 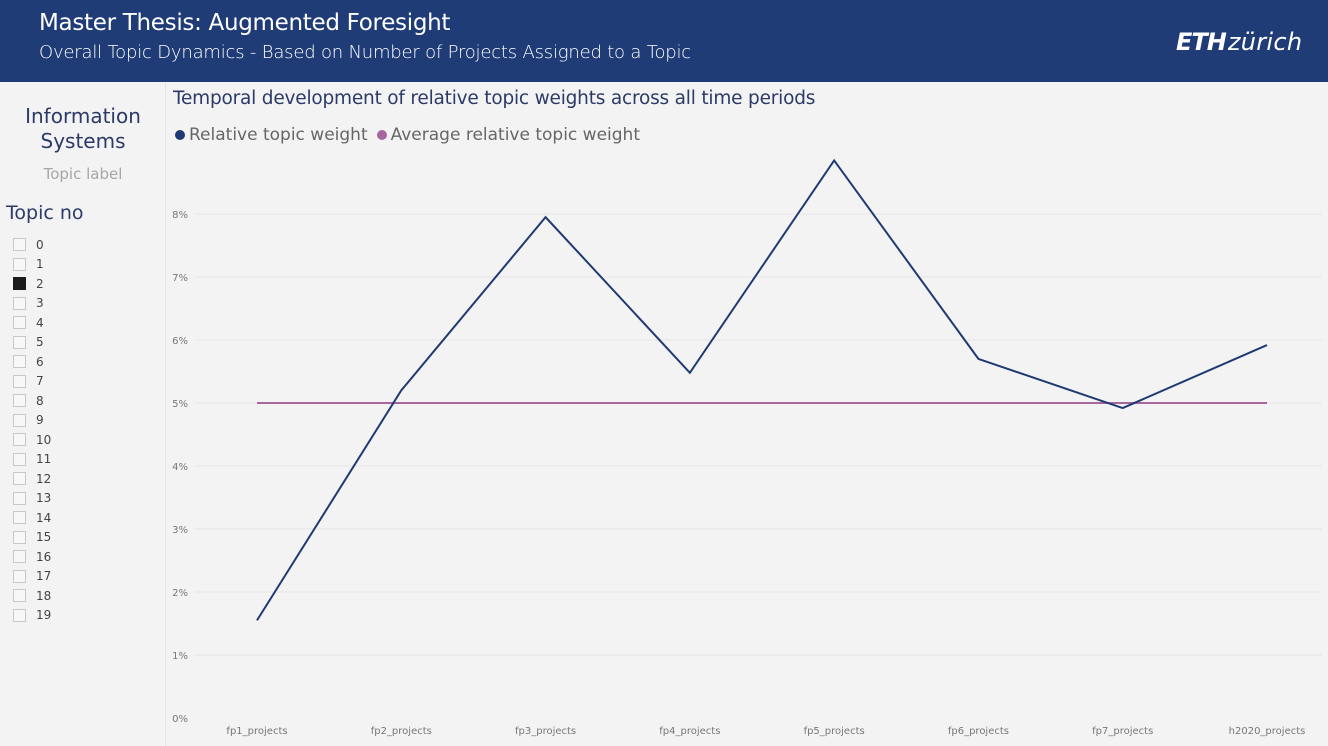 What do you see at coordinates (44, 576) in the screenshot?
I see `topic-slicer-item-label: 17` at bounding box center [44, 576].